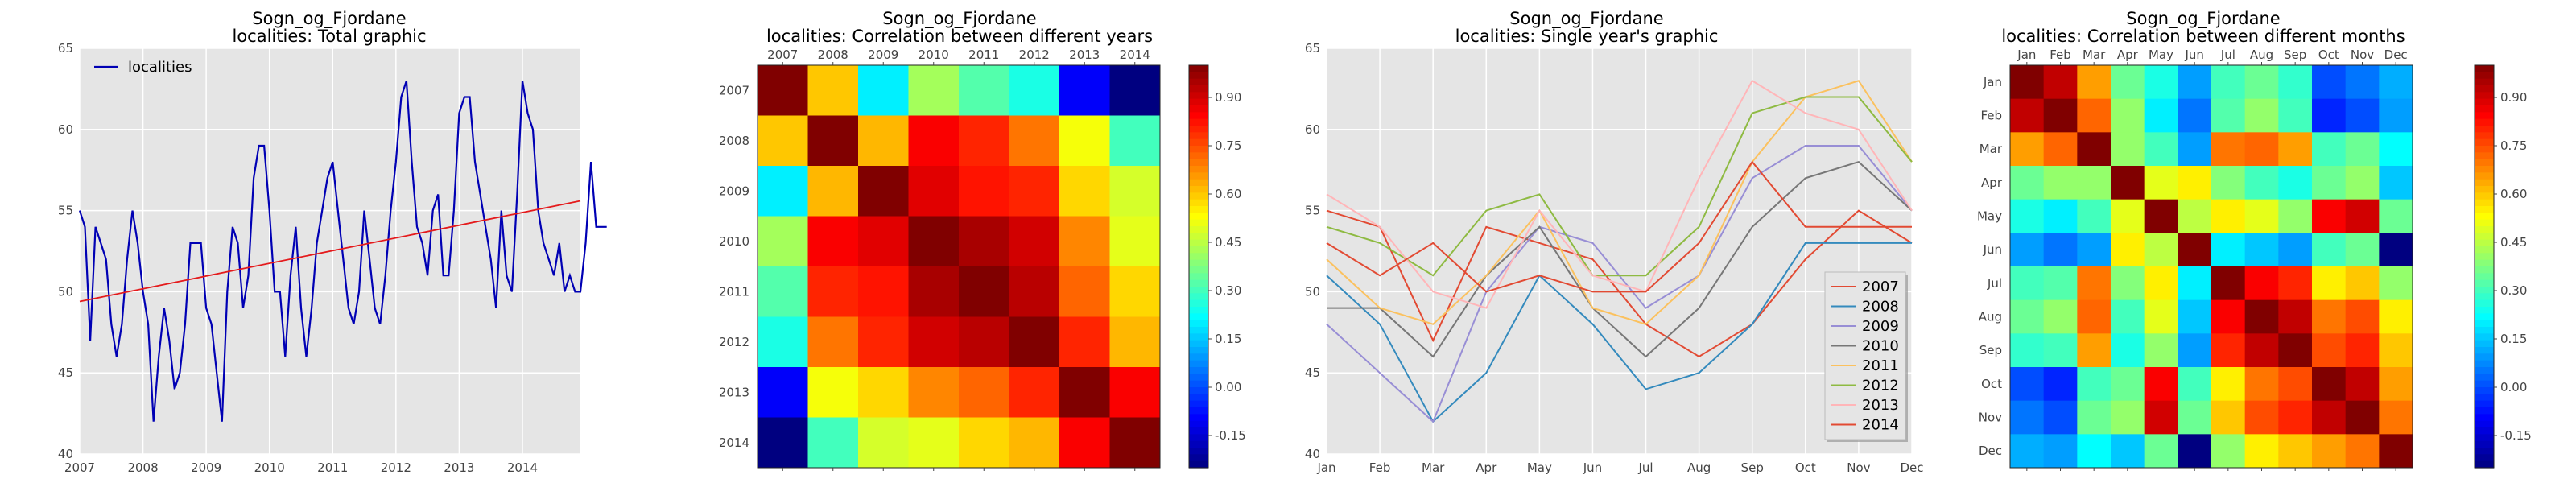 The width and height of the screenshot is (2576, 483). What do you see at coordinates (734, 291) in the screenshot?
I see `row-label: 2011` at bounding box center [734, 291].